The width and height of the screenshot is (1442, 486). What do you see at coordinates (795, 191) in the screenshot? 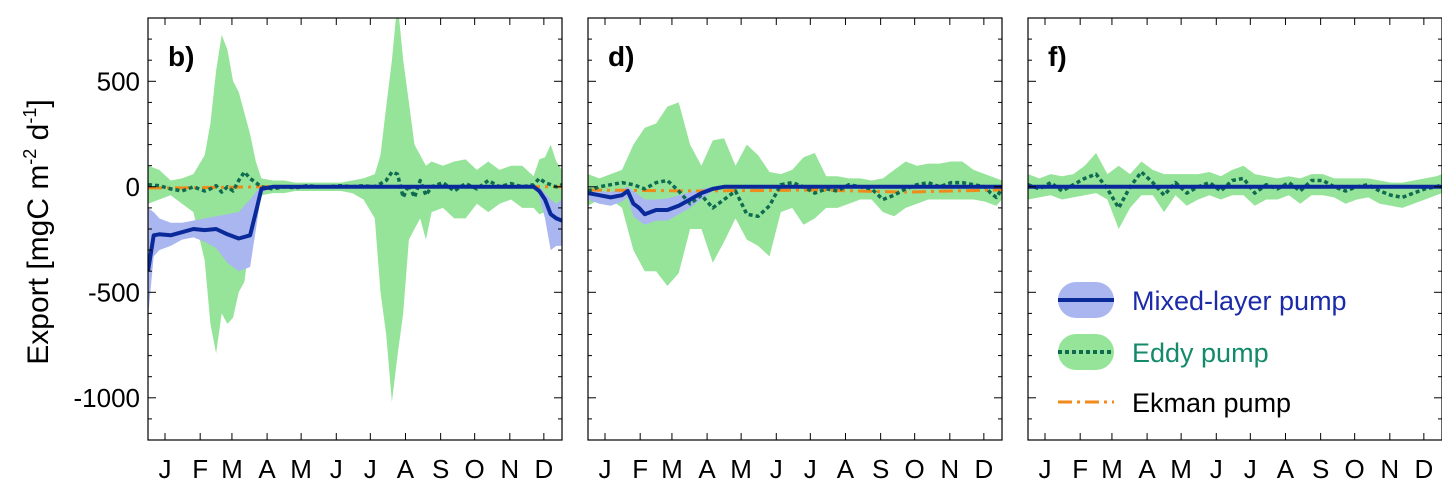
I see `ekman-pump-line` at bounding box center [795, 191].